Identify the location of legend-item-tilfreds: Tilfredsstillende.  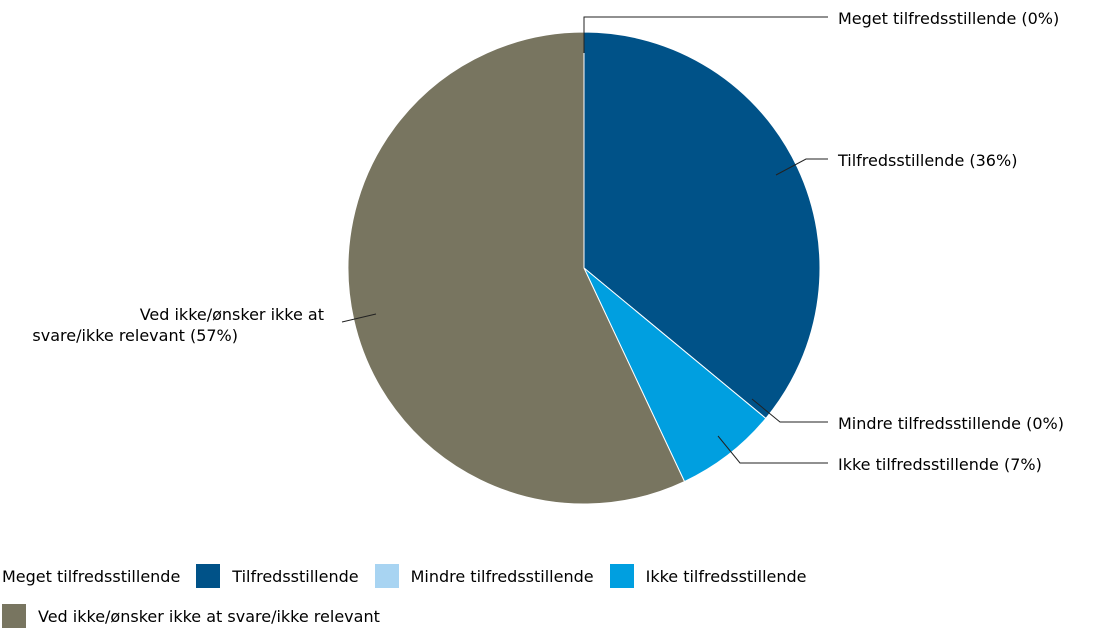
(277, 576).